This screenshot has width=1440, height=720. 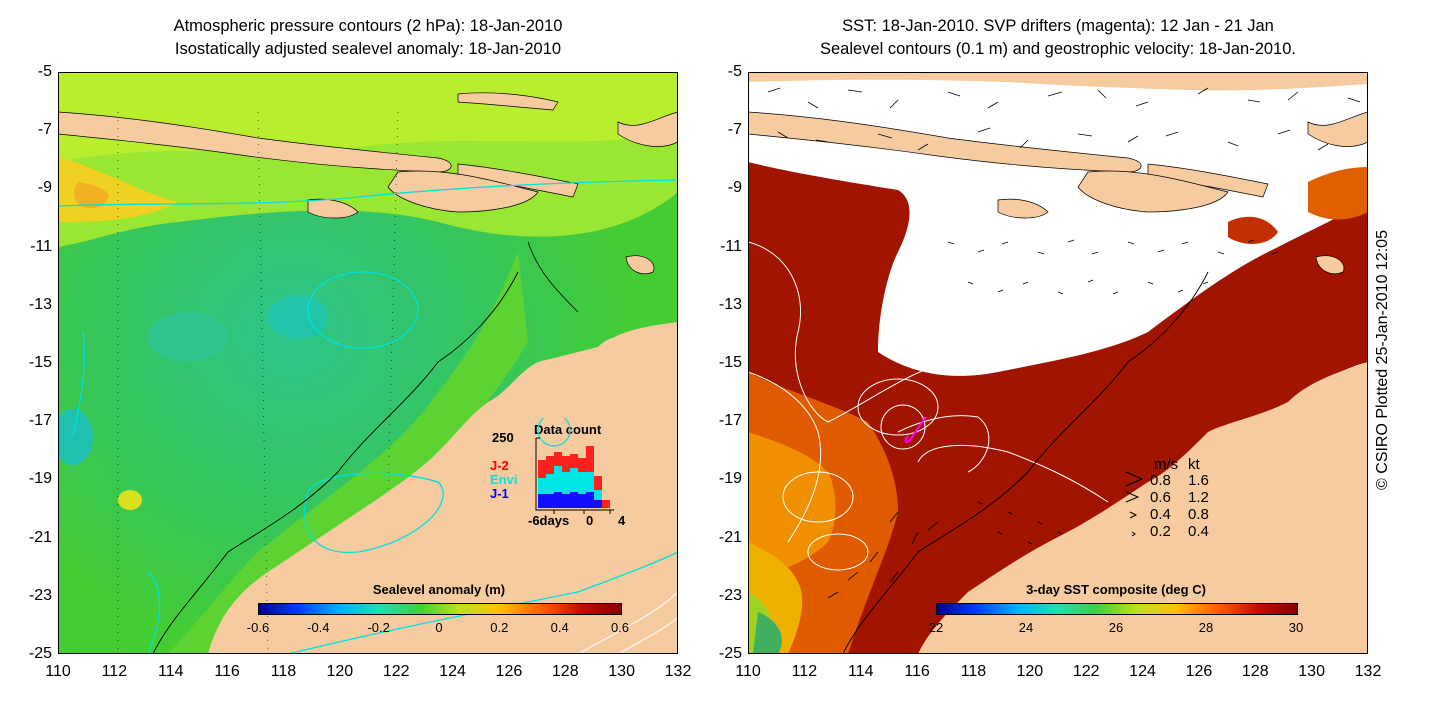 What do you see at coordinates (1198, 480) in the screenshot?
I see `velocity-row-0-kt: 1.6` at bounding box center [1198, 480].